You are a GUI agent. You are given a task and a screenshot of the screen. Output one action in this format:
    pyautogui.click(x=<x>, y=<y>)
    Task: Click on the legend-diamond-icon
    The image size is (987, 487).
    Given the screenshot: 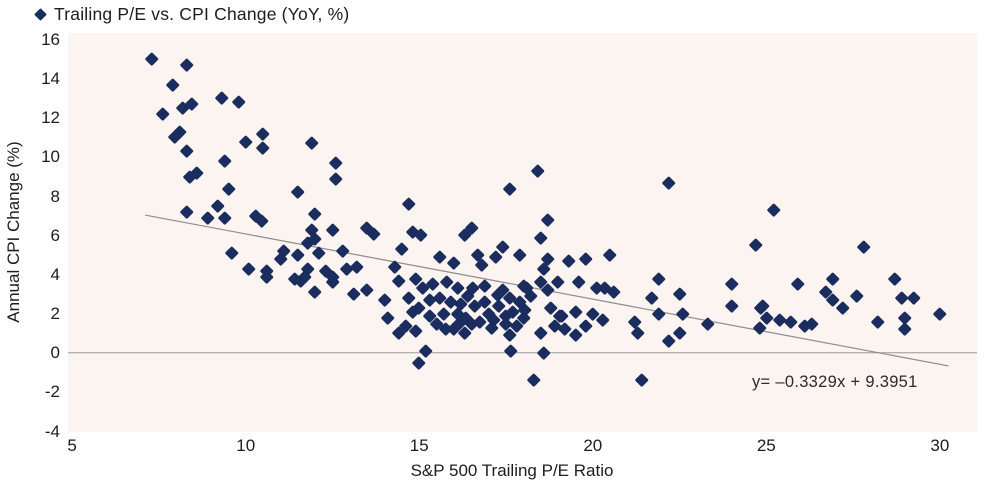 What is the action you would take?
    pyautogui.click(x=40, y=14)
    